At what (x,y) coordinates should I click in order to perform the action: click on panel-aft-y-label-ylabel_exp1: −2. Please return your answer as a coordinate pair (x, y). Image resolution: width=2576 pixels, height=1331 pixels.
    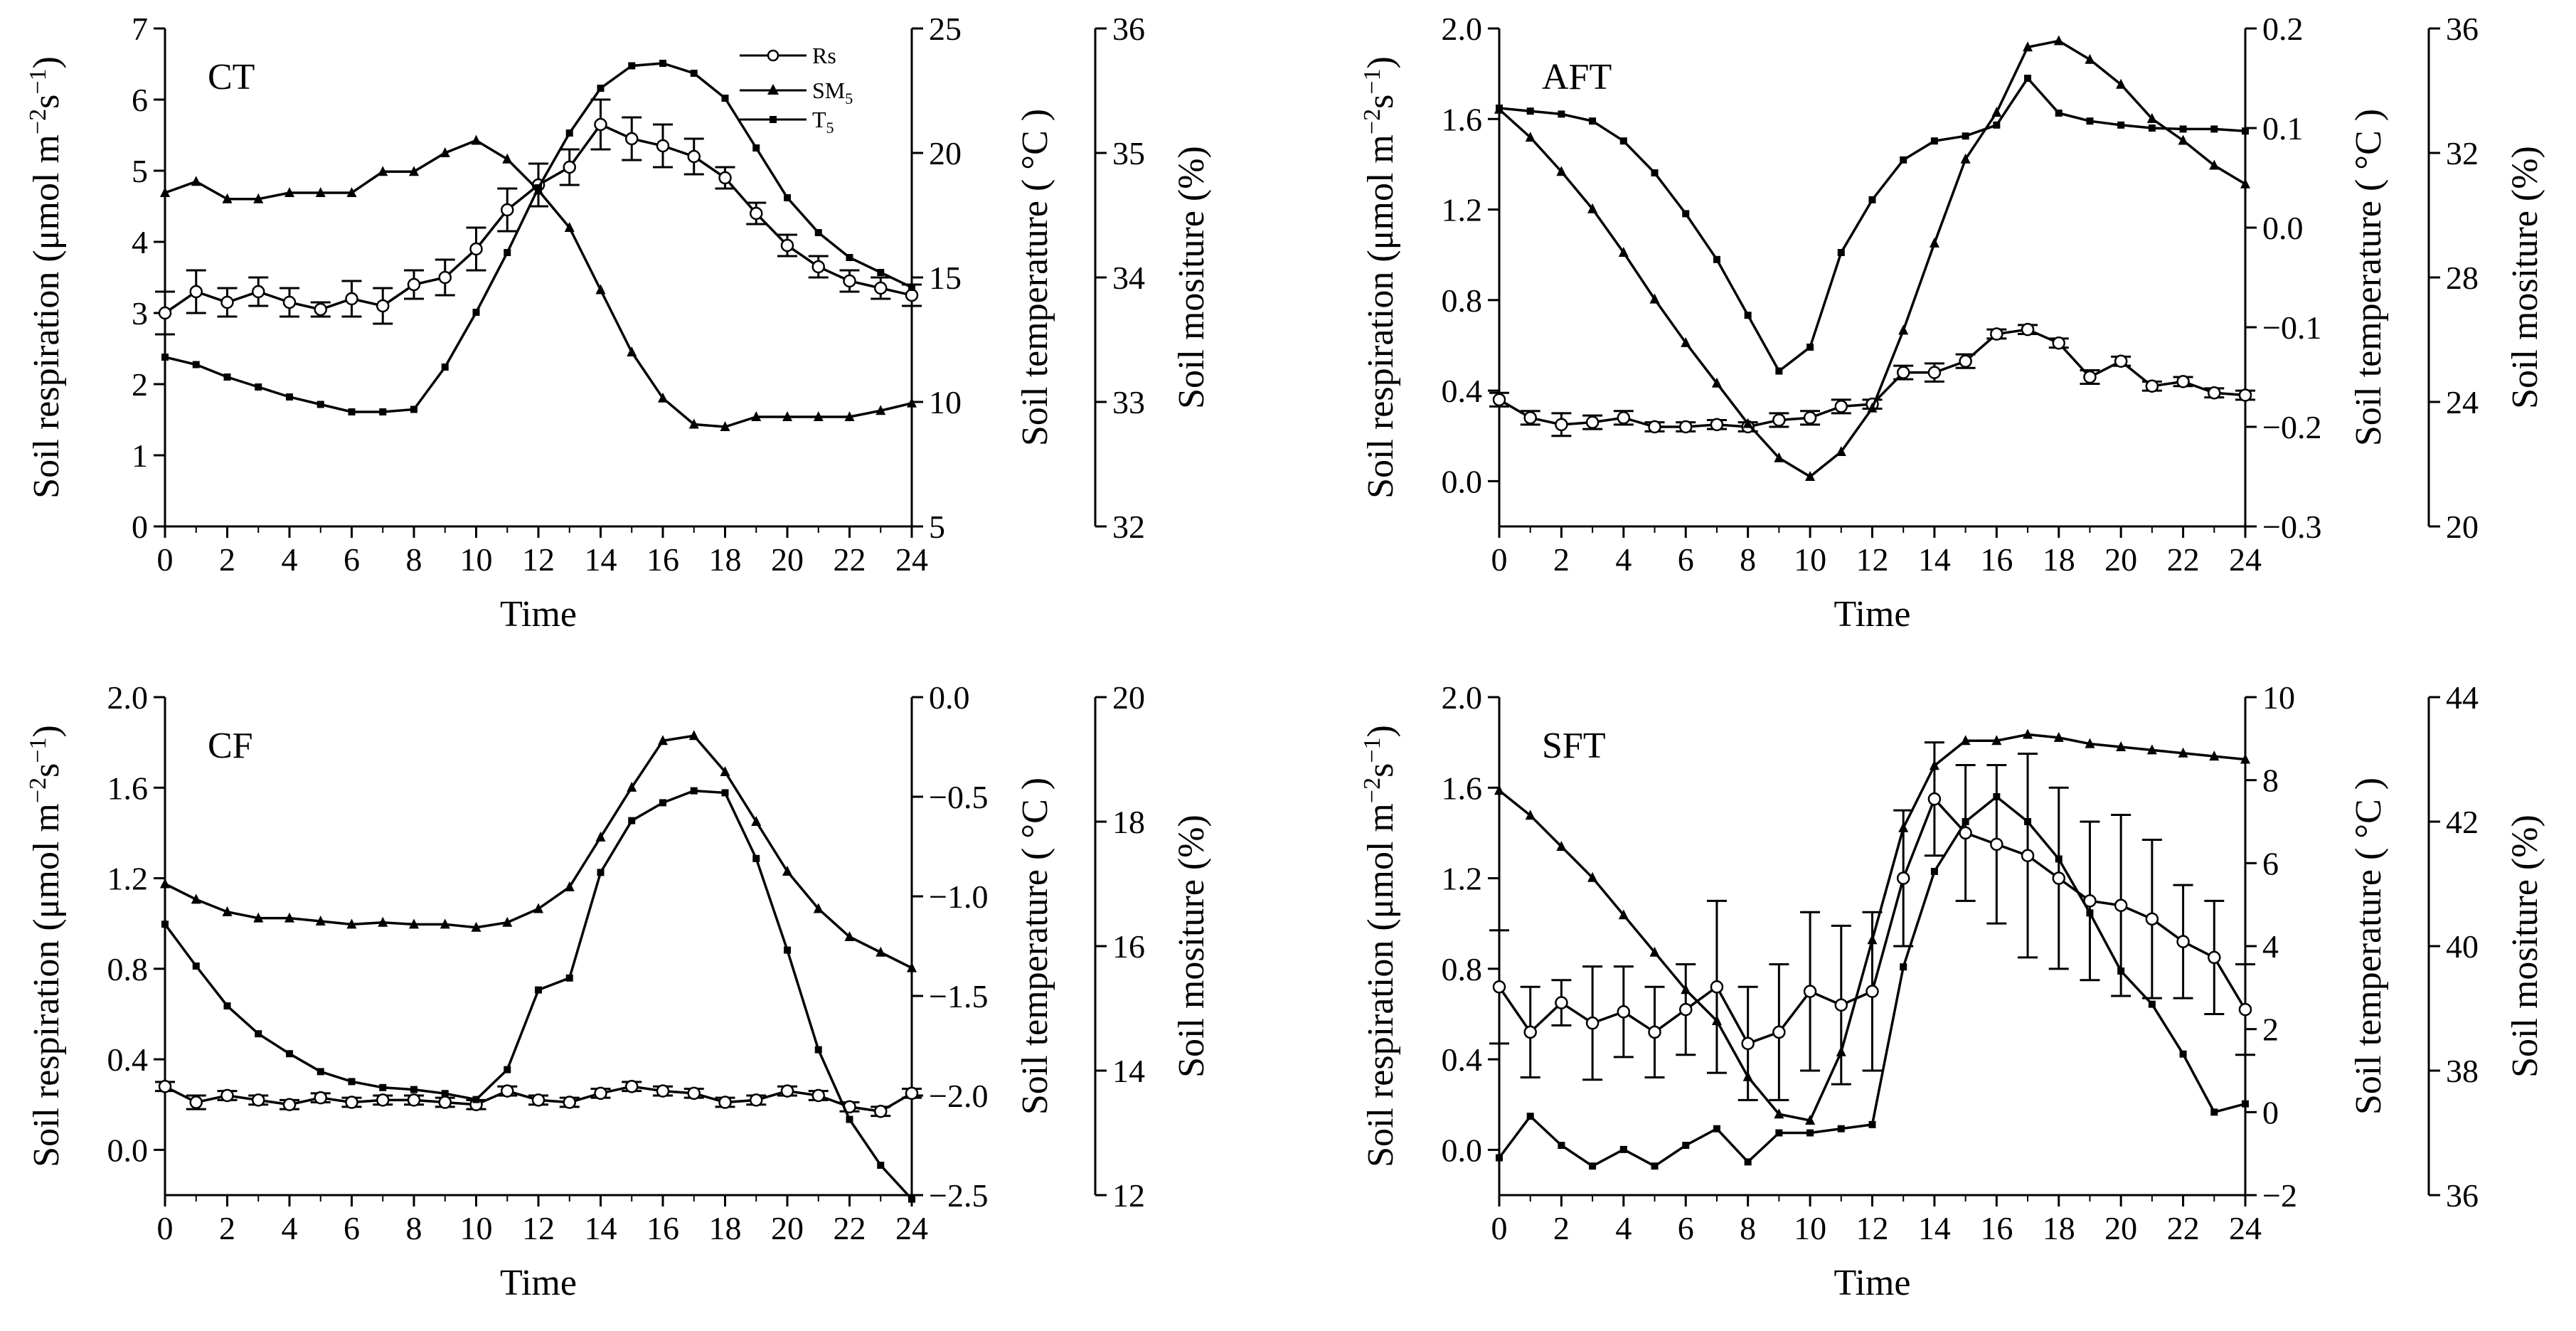
    Looking at the image, I should click on (1372, 121).